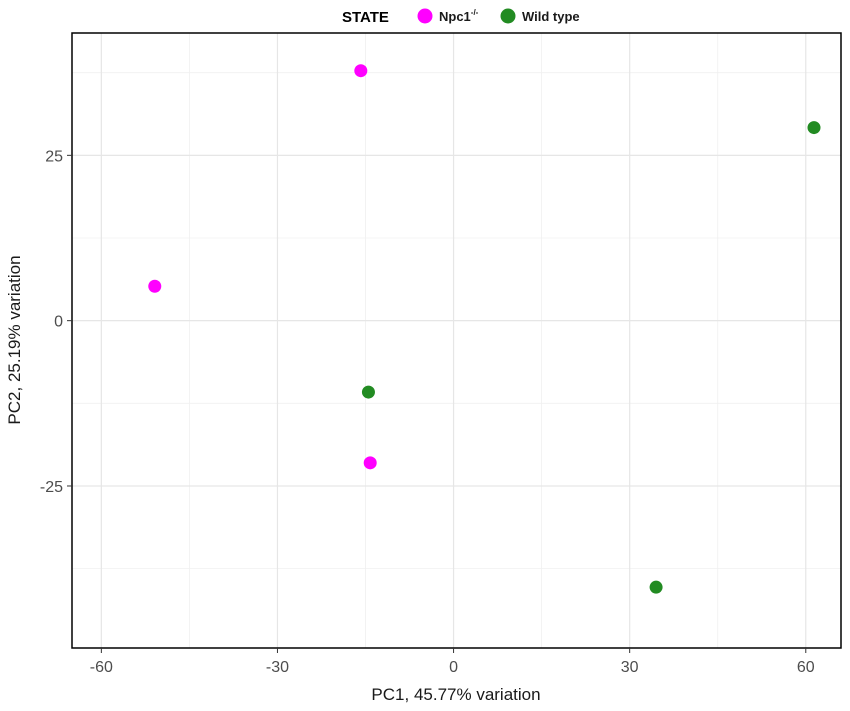 The height and width of the screenshot is (711, 850). Describe the element at coordinates (630, 667) in the screenshot. I see `x-tick-label: 30` at that location.